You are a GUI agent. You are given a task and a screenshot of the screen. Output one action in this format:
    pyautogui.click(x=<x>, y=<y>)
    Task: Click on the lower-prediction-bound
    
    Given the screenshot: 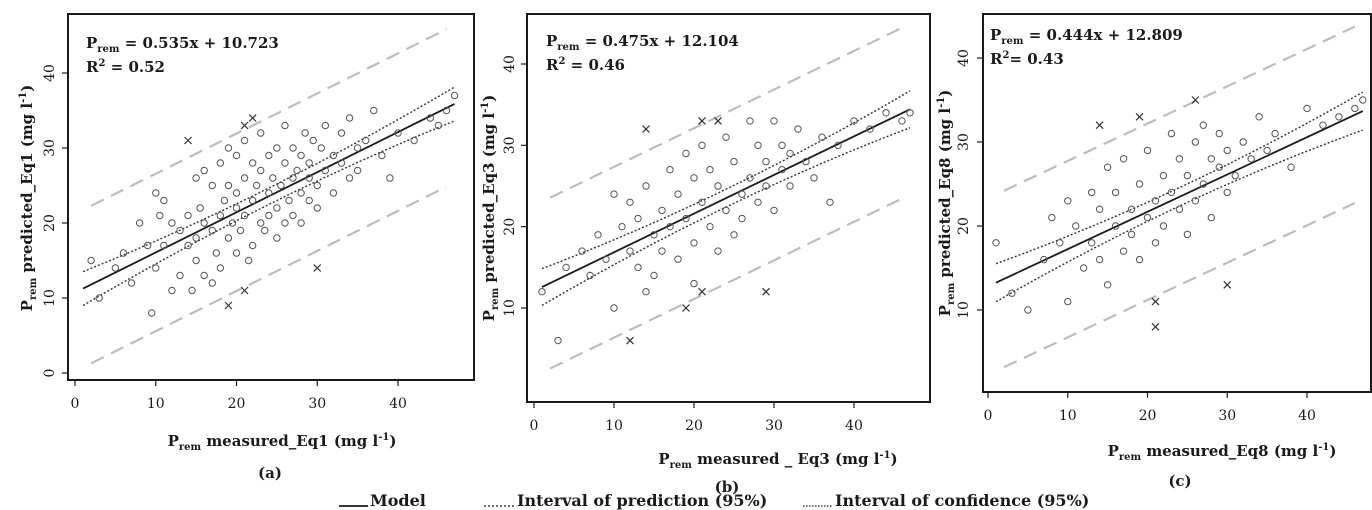 What is the action you would take?
    pyautogui.click(x=726, y=283)
    